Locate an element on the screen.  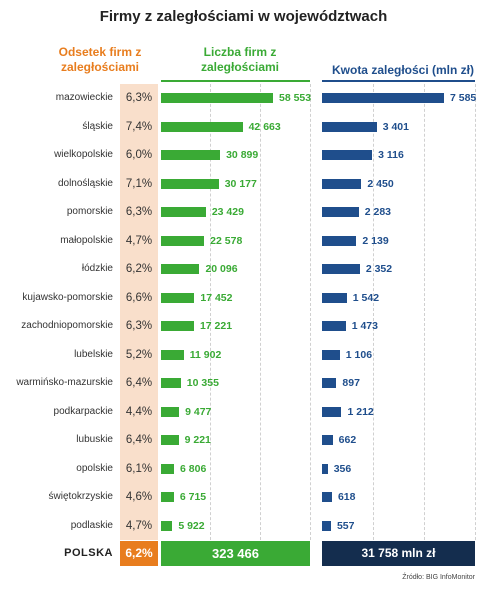
amount-label: 2 450 is located at coordinates (380, 183).